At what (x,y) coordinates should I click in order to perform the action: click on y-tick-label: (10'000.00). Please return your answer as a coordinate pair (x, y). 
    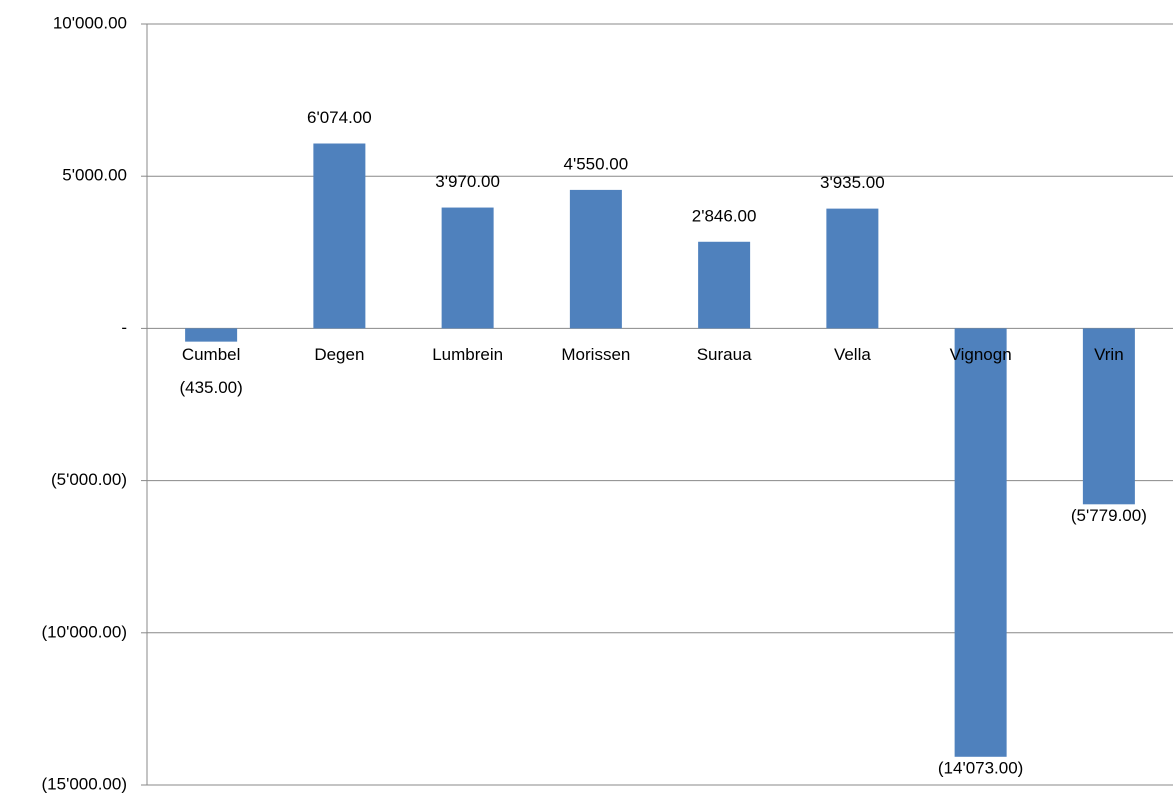
    Looking at the image, I should click on (84, 631).